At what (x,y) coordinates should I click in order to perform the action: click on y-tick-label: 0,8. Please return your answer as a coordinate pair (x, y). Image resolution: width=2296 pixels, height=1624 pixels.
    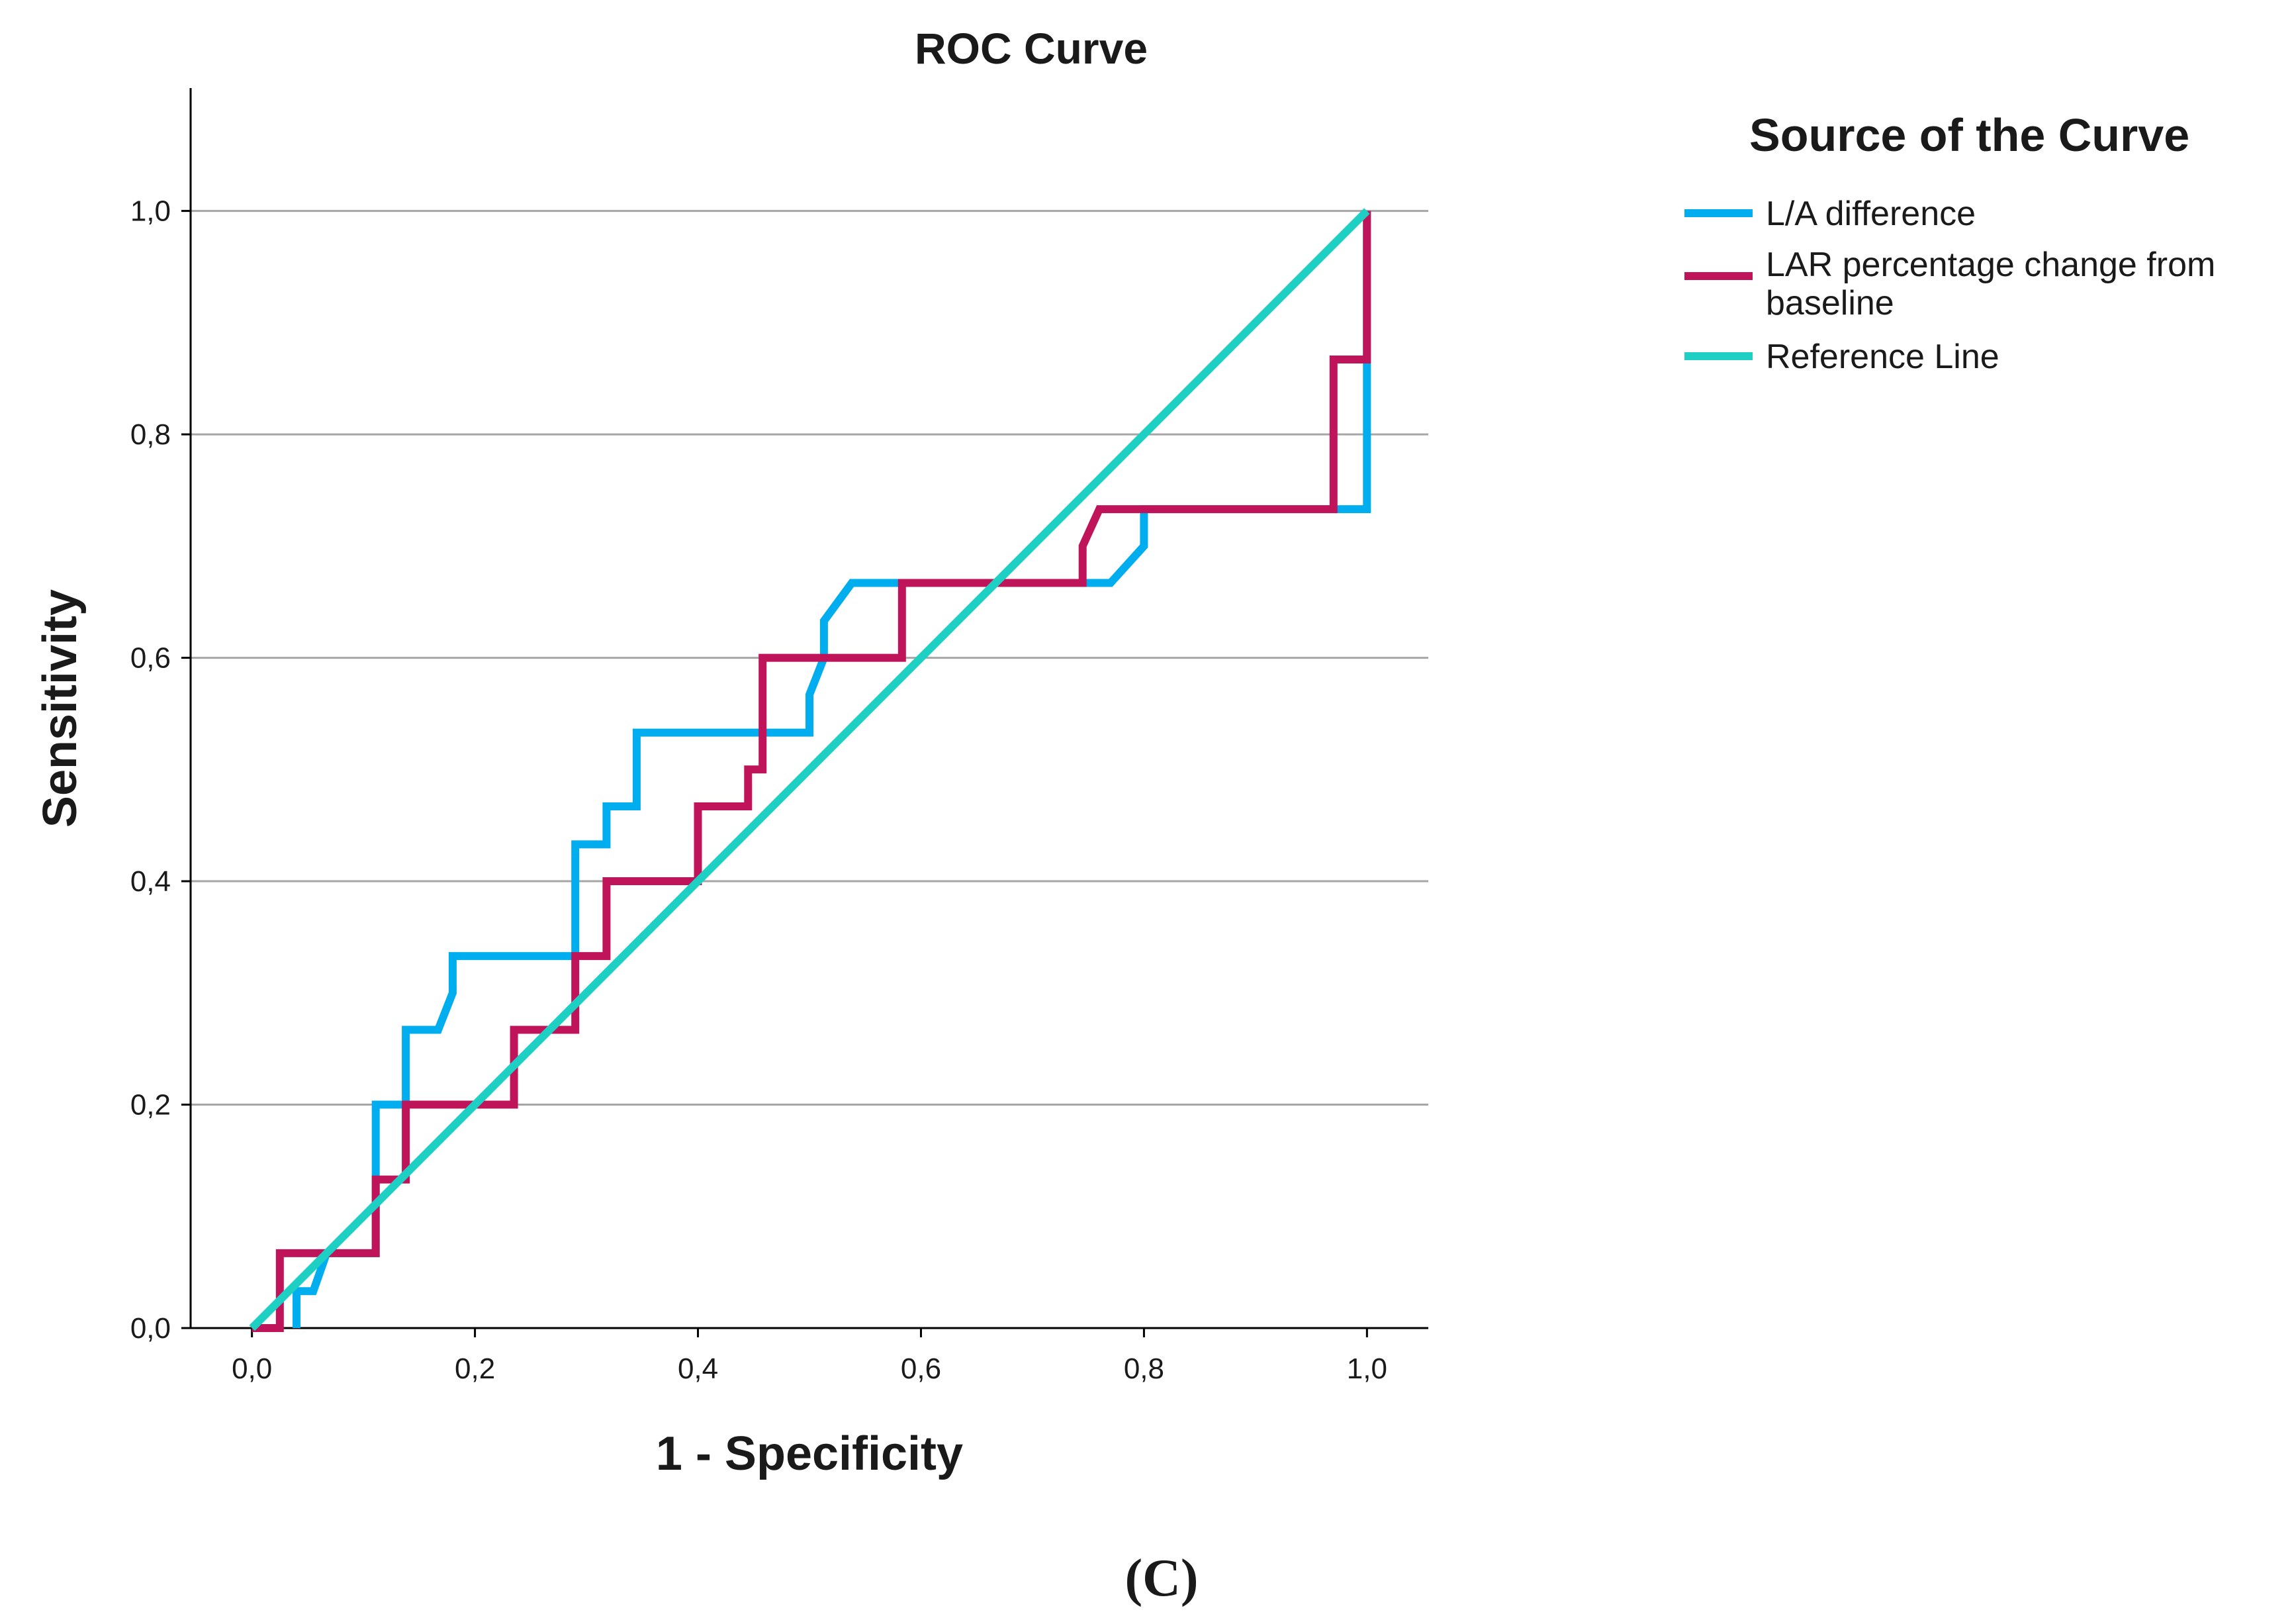
    Looking at the image, I should click on (150, 434).